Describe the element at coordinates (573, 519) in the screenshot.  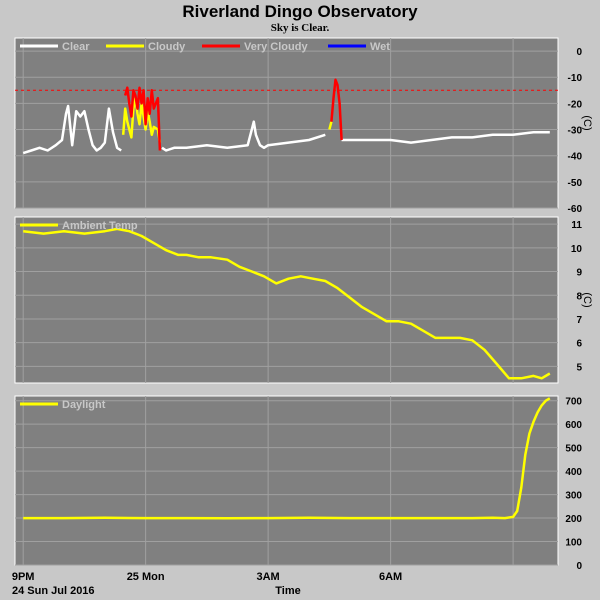
I see `y-tick-label: 200` at that location.